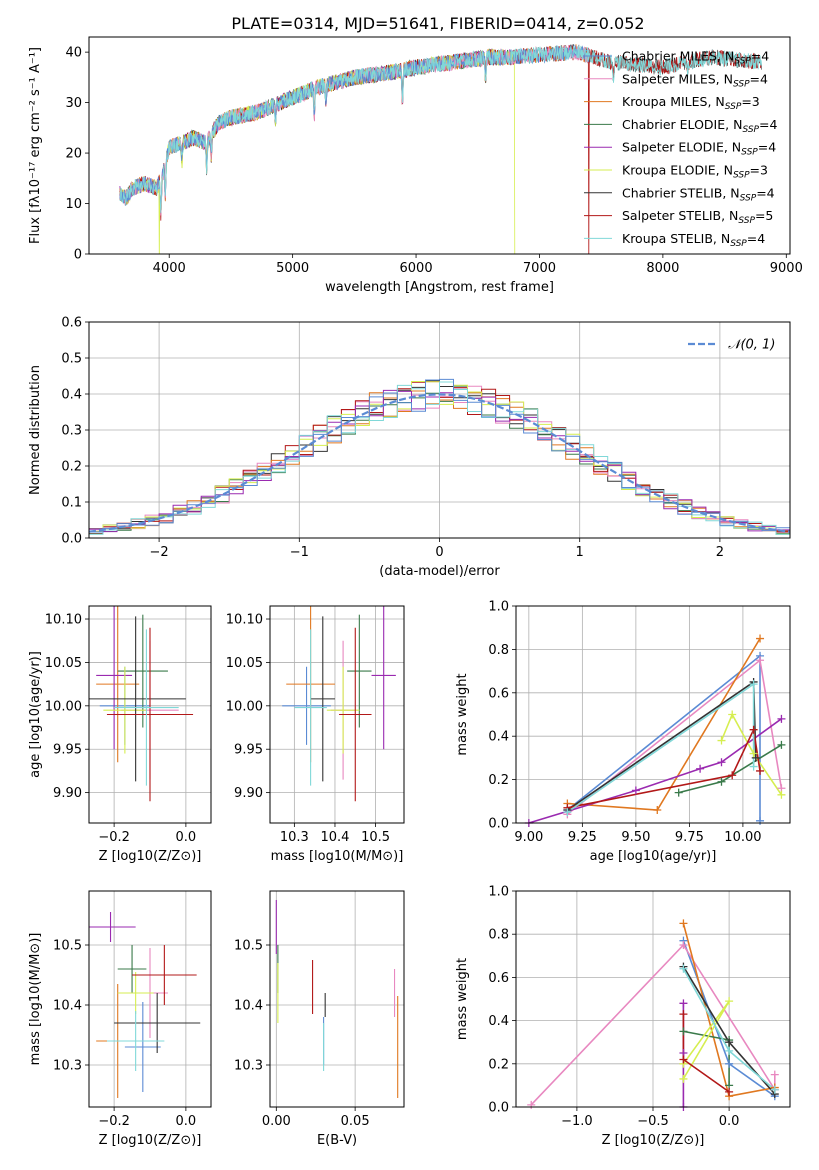  I want to click on x-tick-label: −1, so click(299, 552).